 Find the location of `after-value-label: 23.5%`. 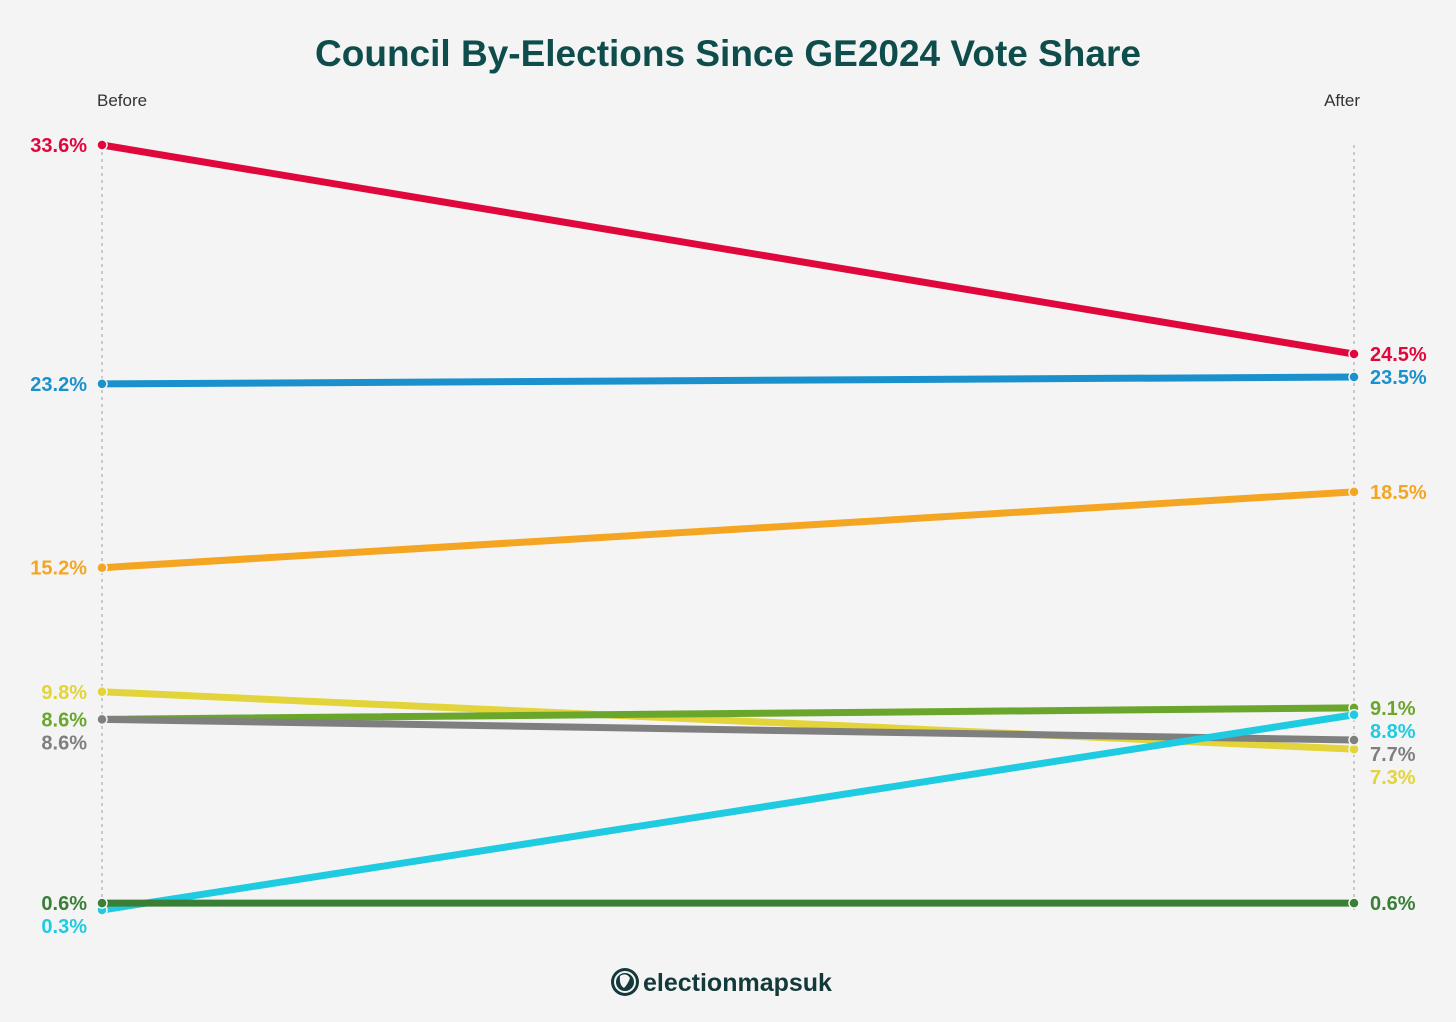

after-value-label: 23.5% is located at coordinates (1398, 378).